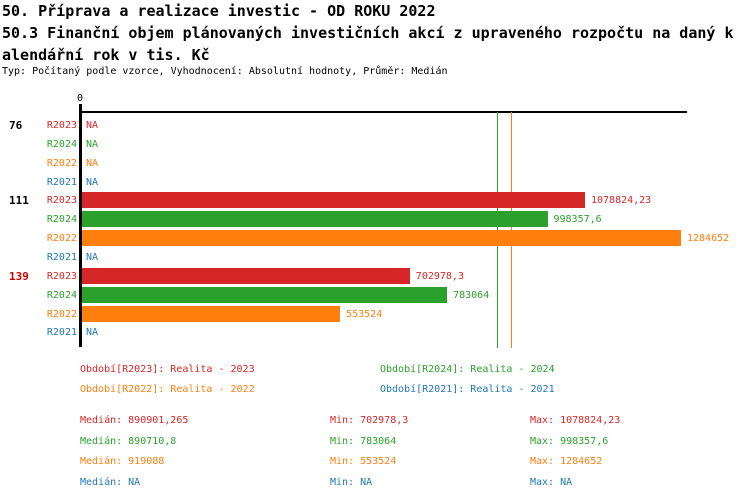 This screenshot has width=750, height=498. What do you see at coordinates (19, 201) in the screenshot?
I see `group-label: 111` at bounding box center [19, 201].